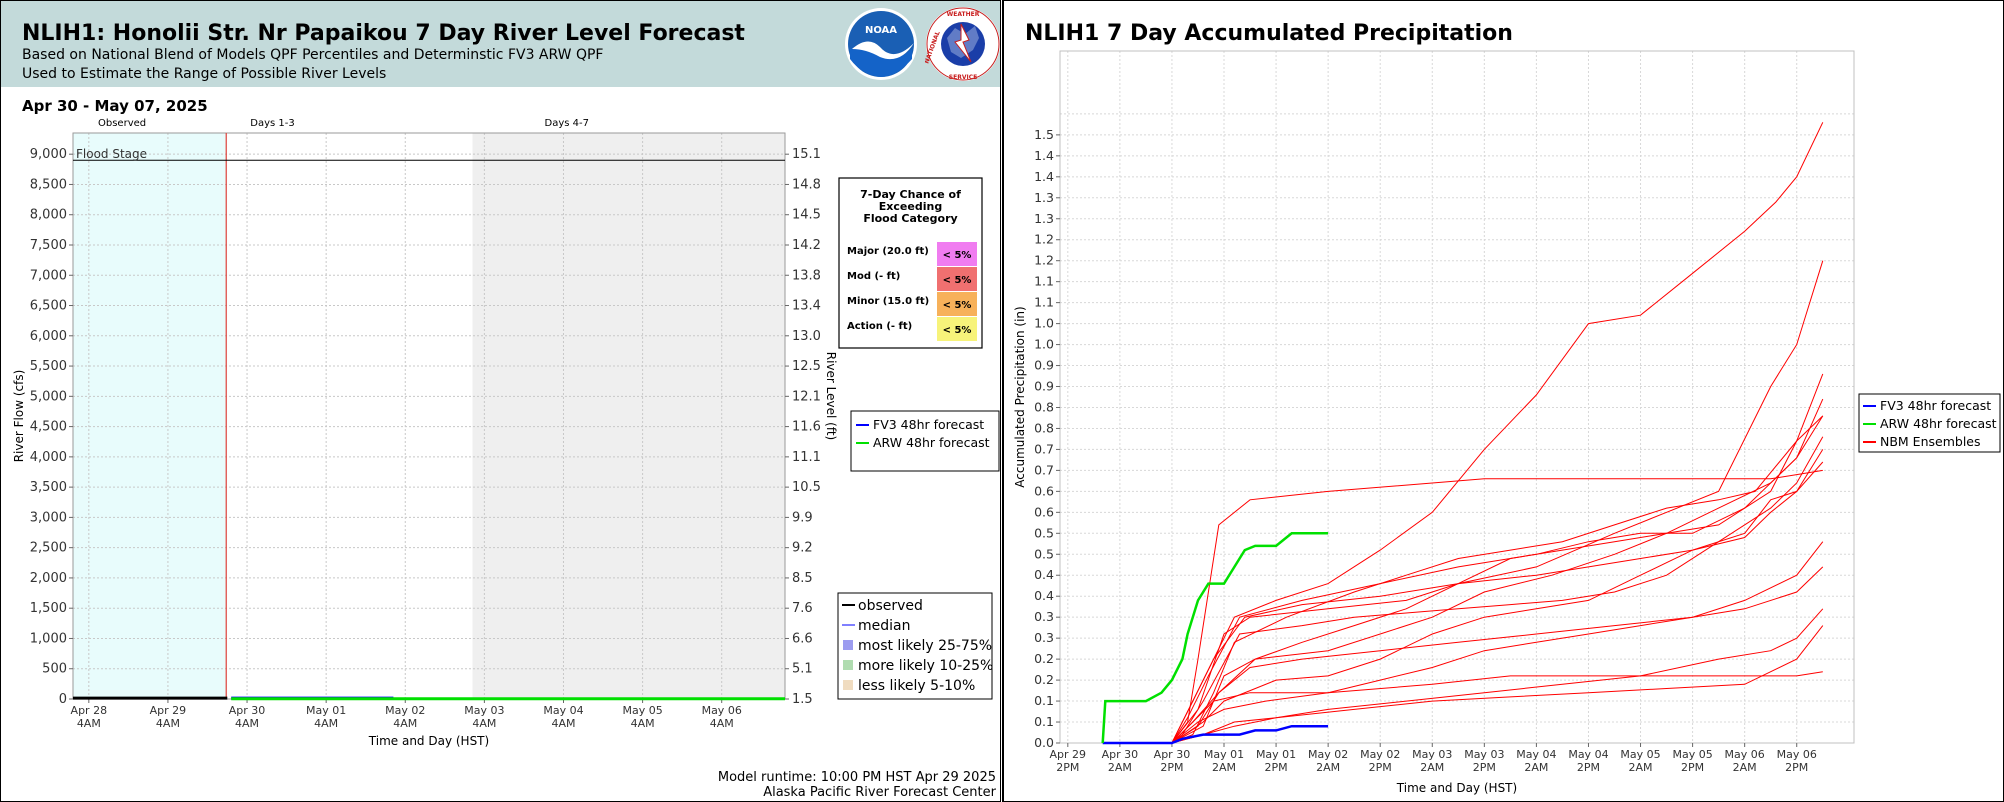 This screenshot has width=2004, height=802. What do you see at coordinates (879, 326) in the screenshot?
I see `chance-row-label: Action (- ft)` at bounding box center [879, 326].